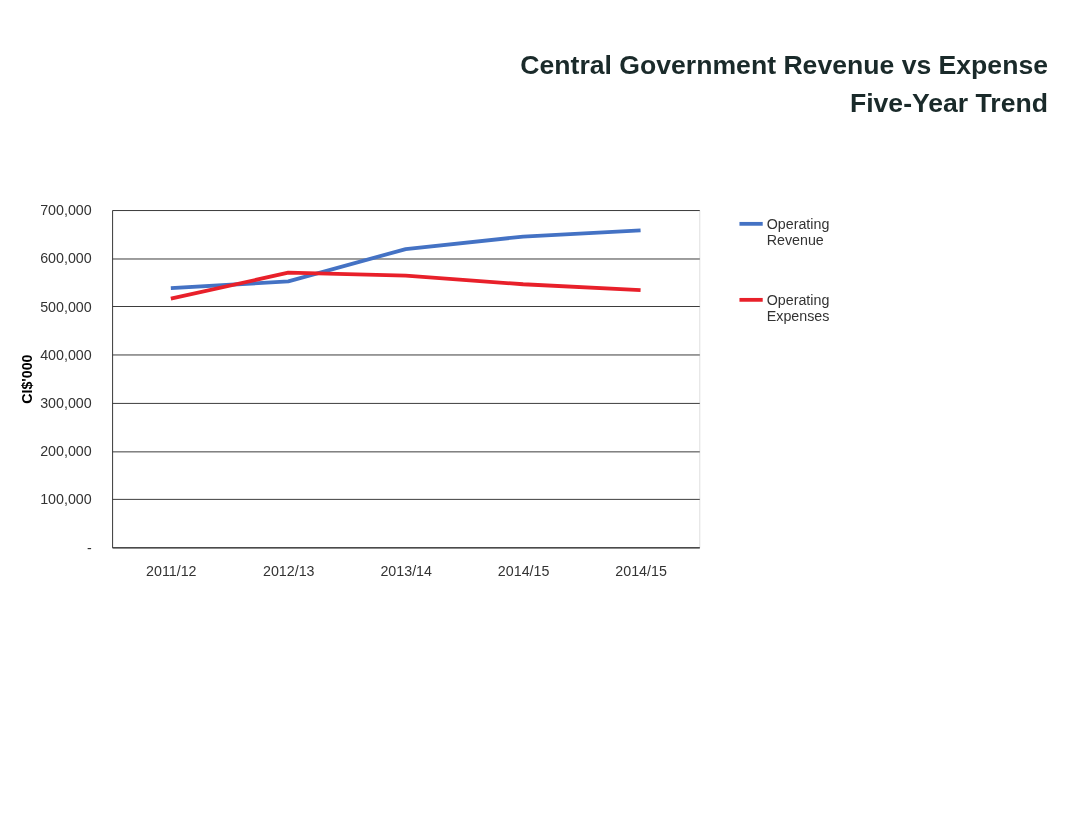 The width and height of the screenshot is (1067, 818). Describe the element at coordinates (66, 210) in the screenshot. I see `y-tick-label: 700,000` at that location.